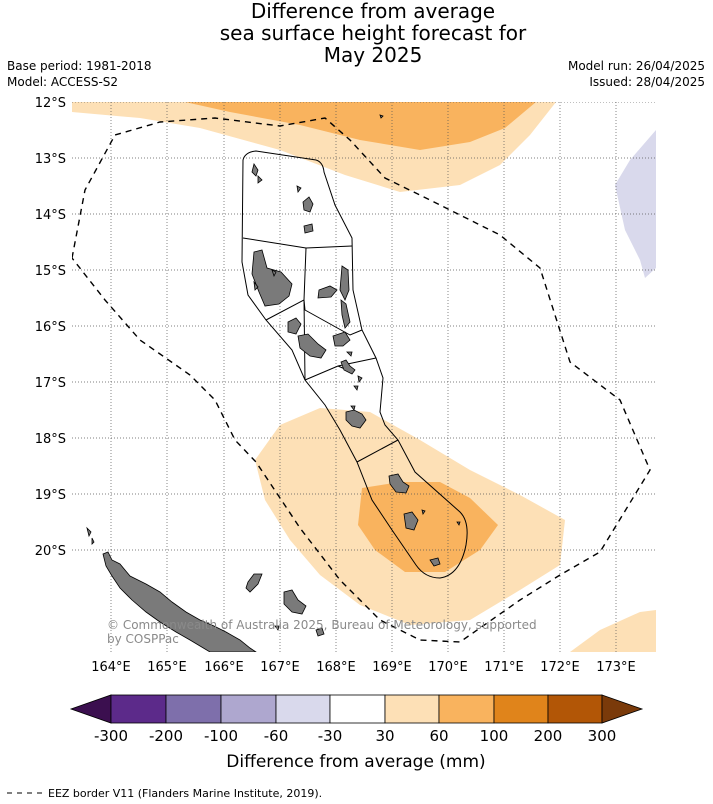  What do you see at coordinates (355, 762) in the screenshot?
I see `colorbar-title: Difference from average (mm)` at bounding box center [355, 762].